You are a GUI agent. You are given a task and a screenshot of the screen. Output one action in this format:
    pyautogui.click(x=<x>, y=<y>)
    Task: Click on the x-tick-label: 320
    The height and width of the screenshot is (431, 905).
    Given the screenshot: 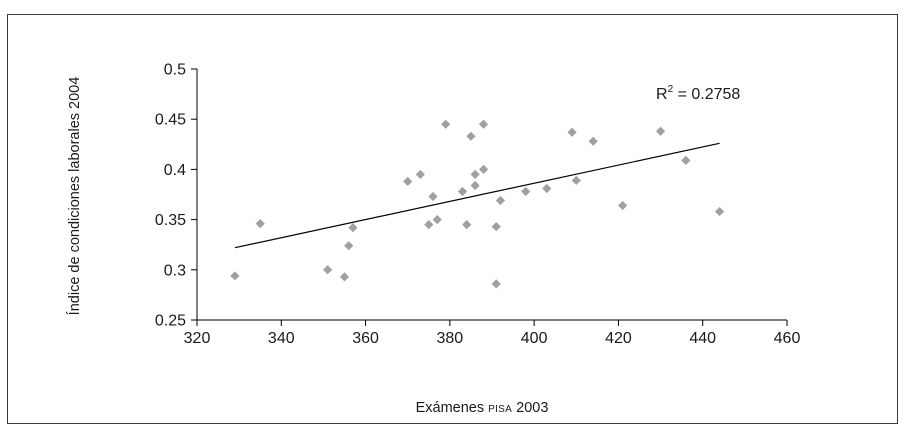 What is the action you would take?
    pyautogui.click(x=197, y=338)
    